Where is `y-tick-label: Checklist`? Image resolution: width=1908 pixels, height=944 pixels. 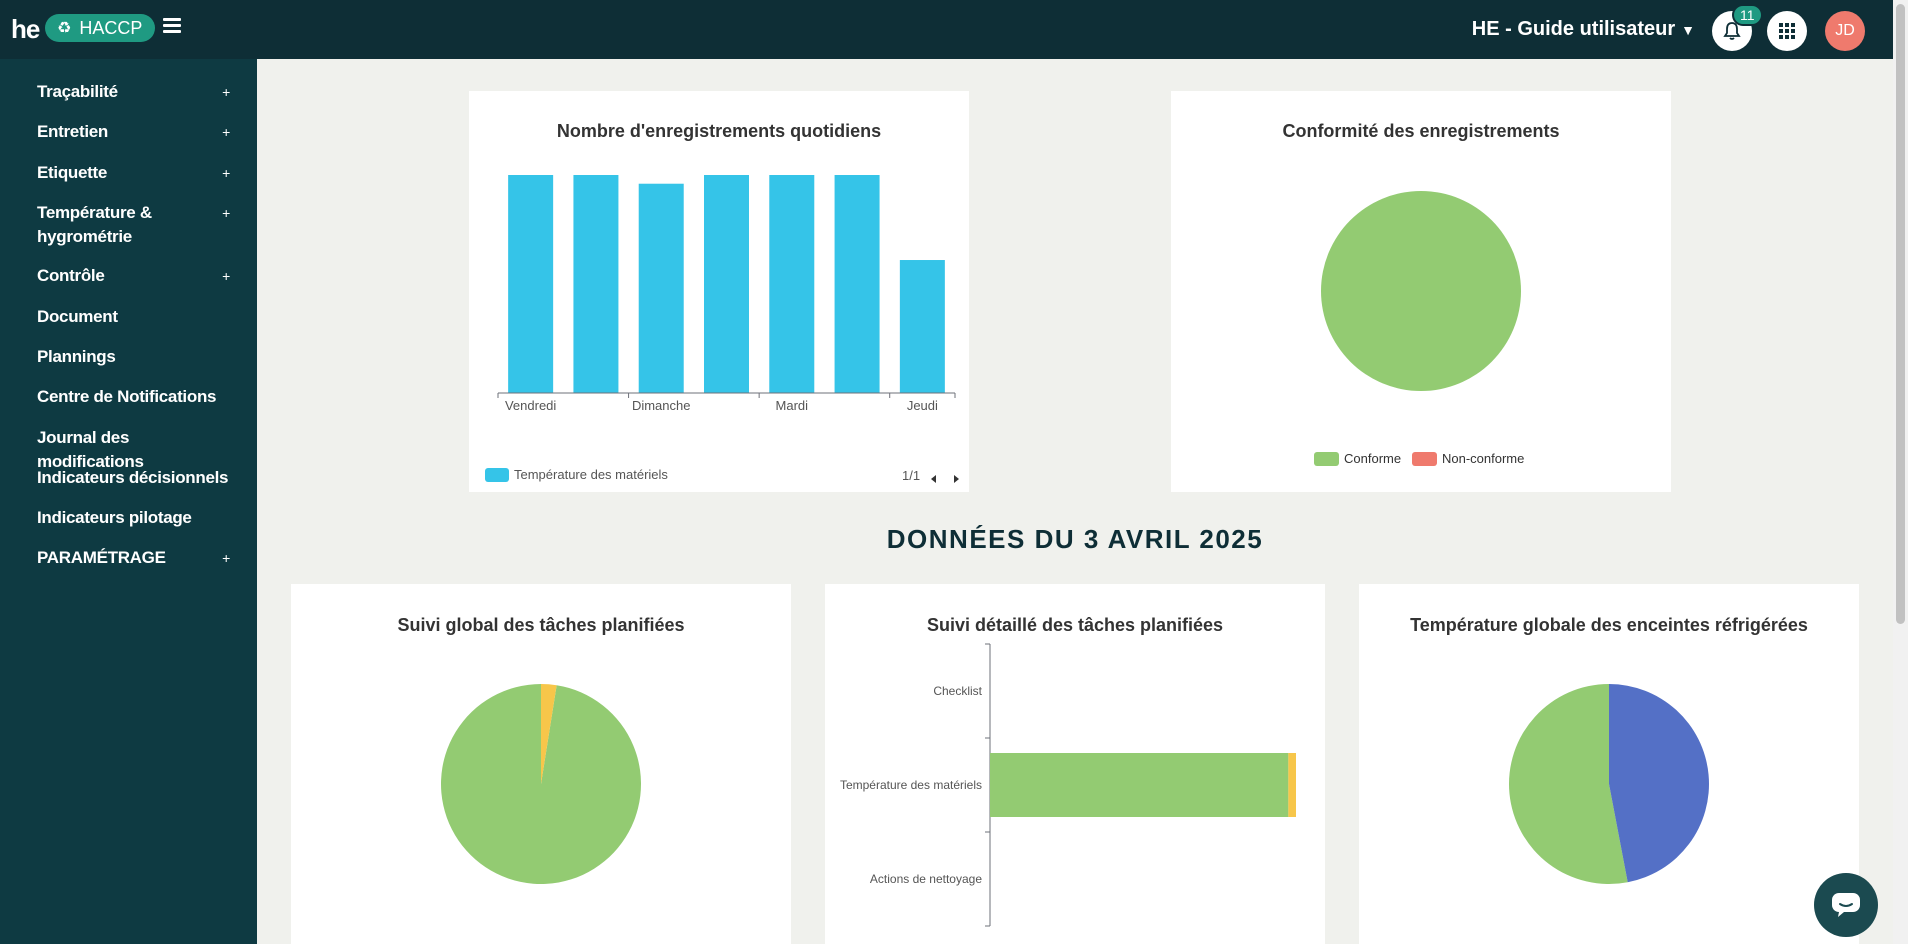
y-tick-label: Checklist is located at coordinates (957, 691).